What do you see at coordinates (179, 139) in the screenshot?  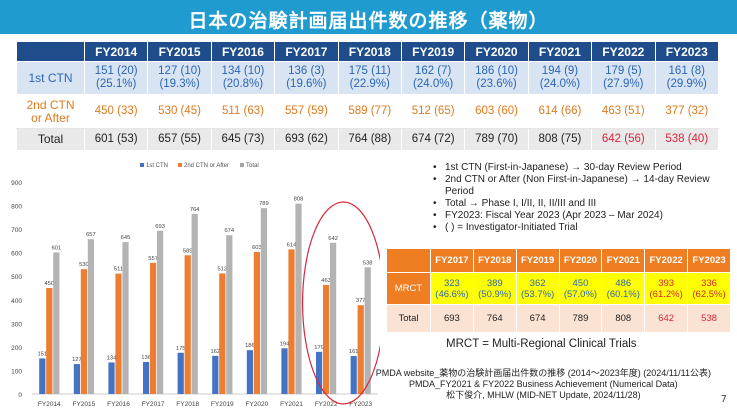 I see `ctn-cell: 657 (55)` at bounding box center [179, 139].